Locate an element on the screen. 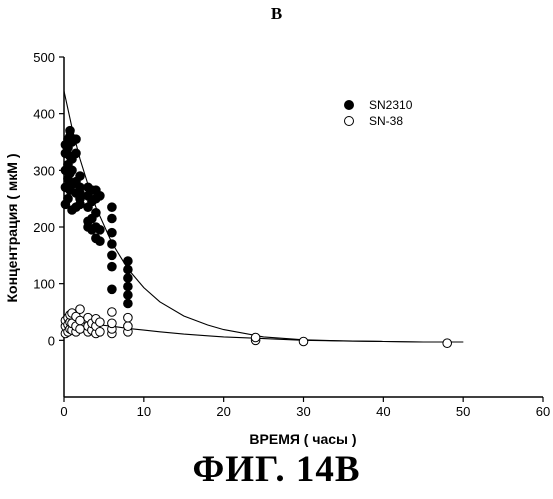 This screenshot has width=553, height=499. legend: SN2310 SN-38 is located at coordinates (379, 113).